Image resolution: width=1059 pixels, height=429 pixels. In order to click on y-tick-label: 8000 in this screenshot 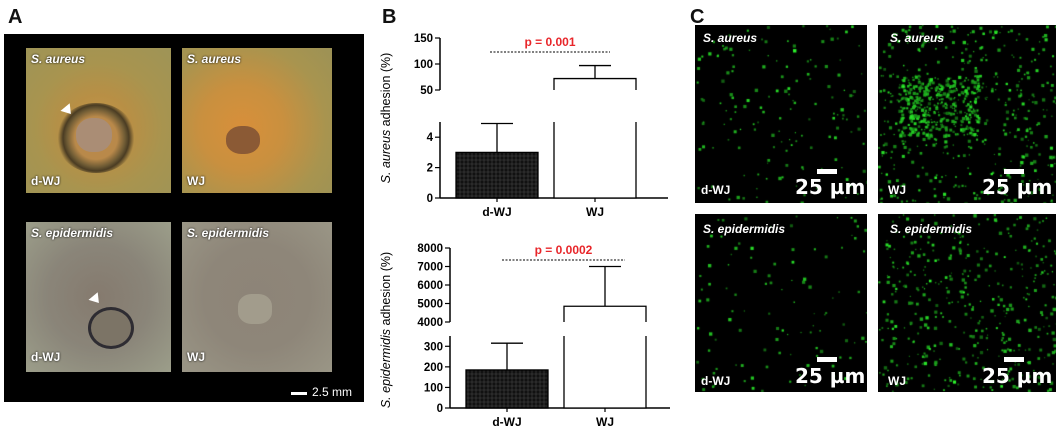, I will do `click(430, 249)`.